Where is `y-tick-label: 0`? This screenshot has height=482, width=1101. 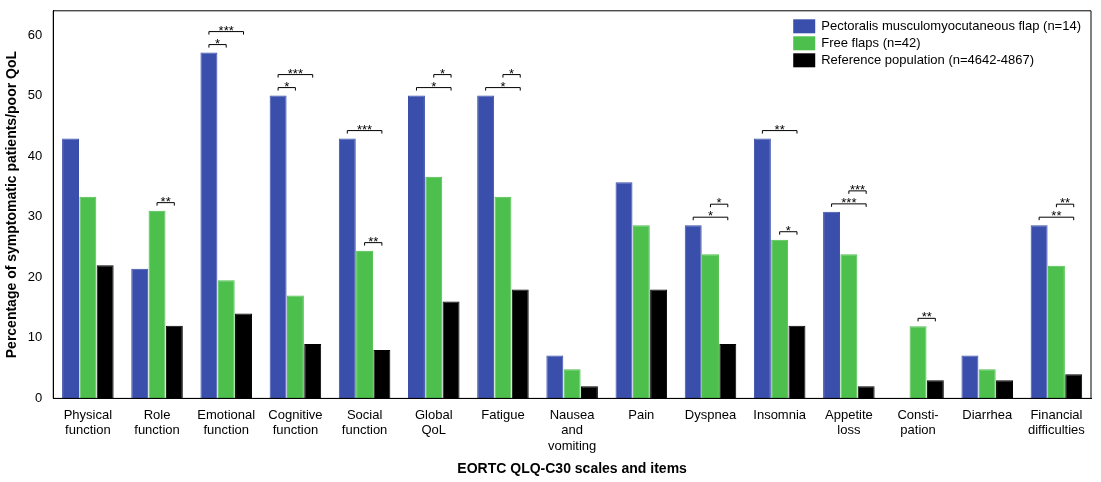
y-tick-label: 0 is located at coordinates (39, 397).